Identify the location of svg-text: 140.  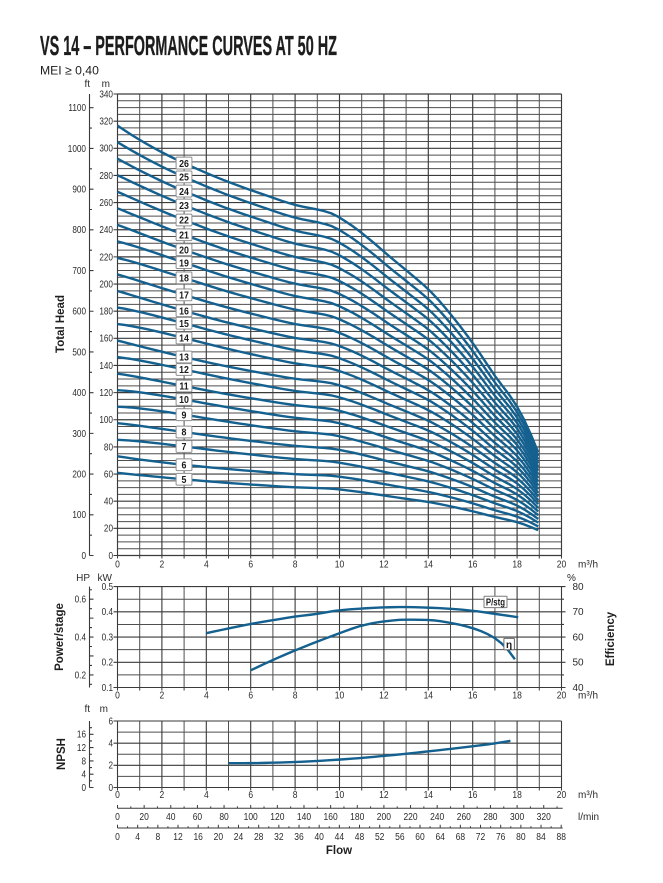
(304, 816).